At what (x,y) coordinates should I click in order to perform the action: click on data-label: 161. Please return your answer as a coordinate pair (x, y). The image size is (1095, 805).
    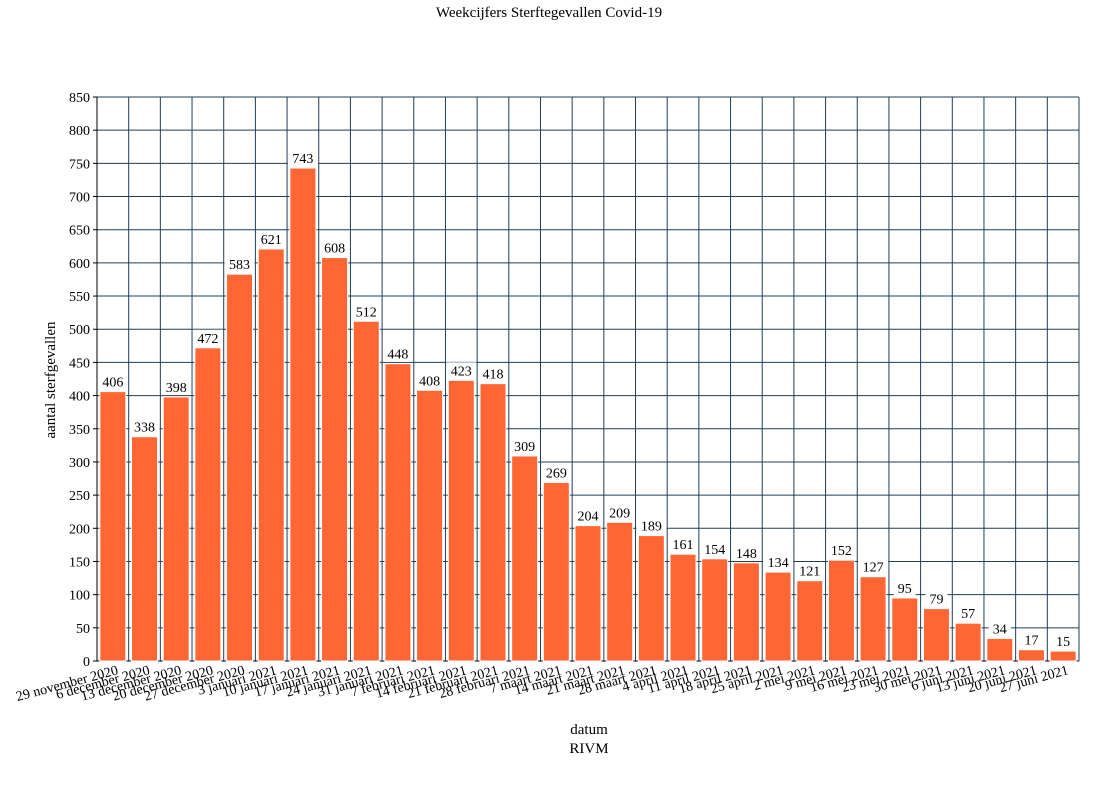
    Looking at the image, I should click on (683, 545).